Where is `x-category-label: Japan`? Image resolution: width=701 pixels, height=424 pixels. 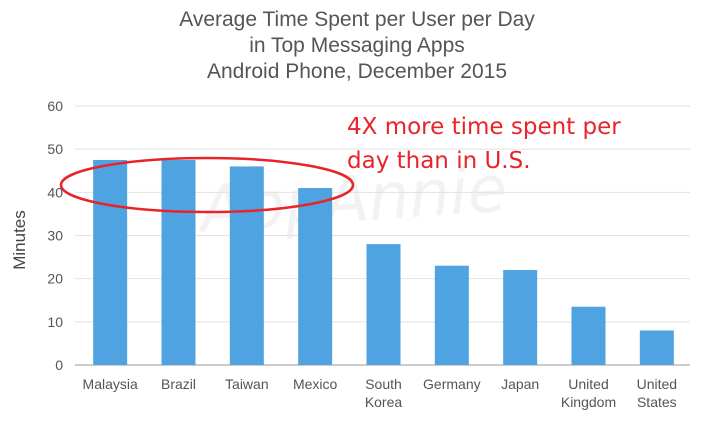 x-category-label: Japan is located at coordinates (520, 384).